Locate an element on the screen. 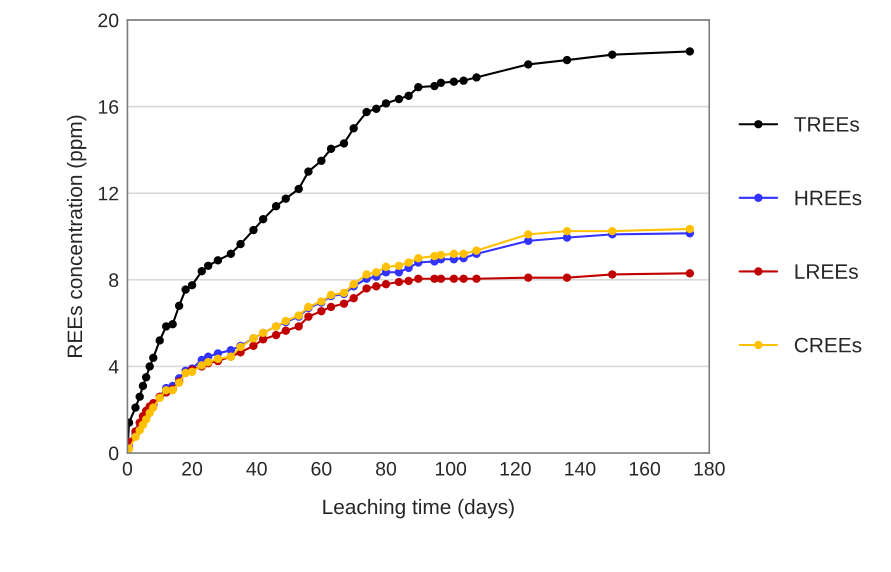 The height and width of the screenshot is (572, 891). x-tick-label: 20 is located at coordinates (192, 469).